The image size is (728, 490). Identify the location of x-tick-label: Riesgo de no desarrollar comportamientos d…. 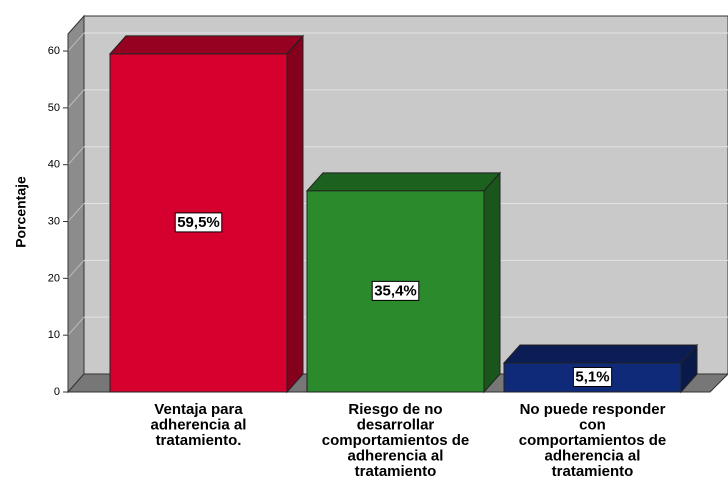
(396, 440).